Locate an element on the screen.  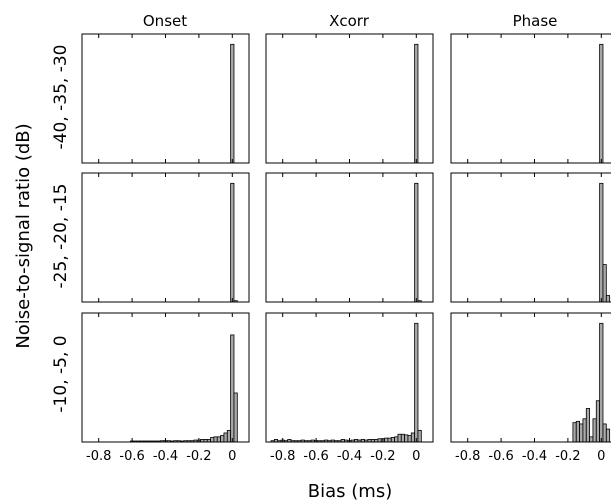
x-axis-label: Bias (ms) is located at coordinates (350, 490).